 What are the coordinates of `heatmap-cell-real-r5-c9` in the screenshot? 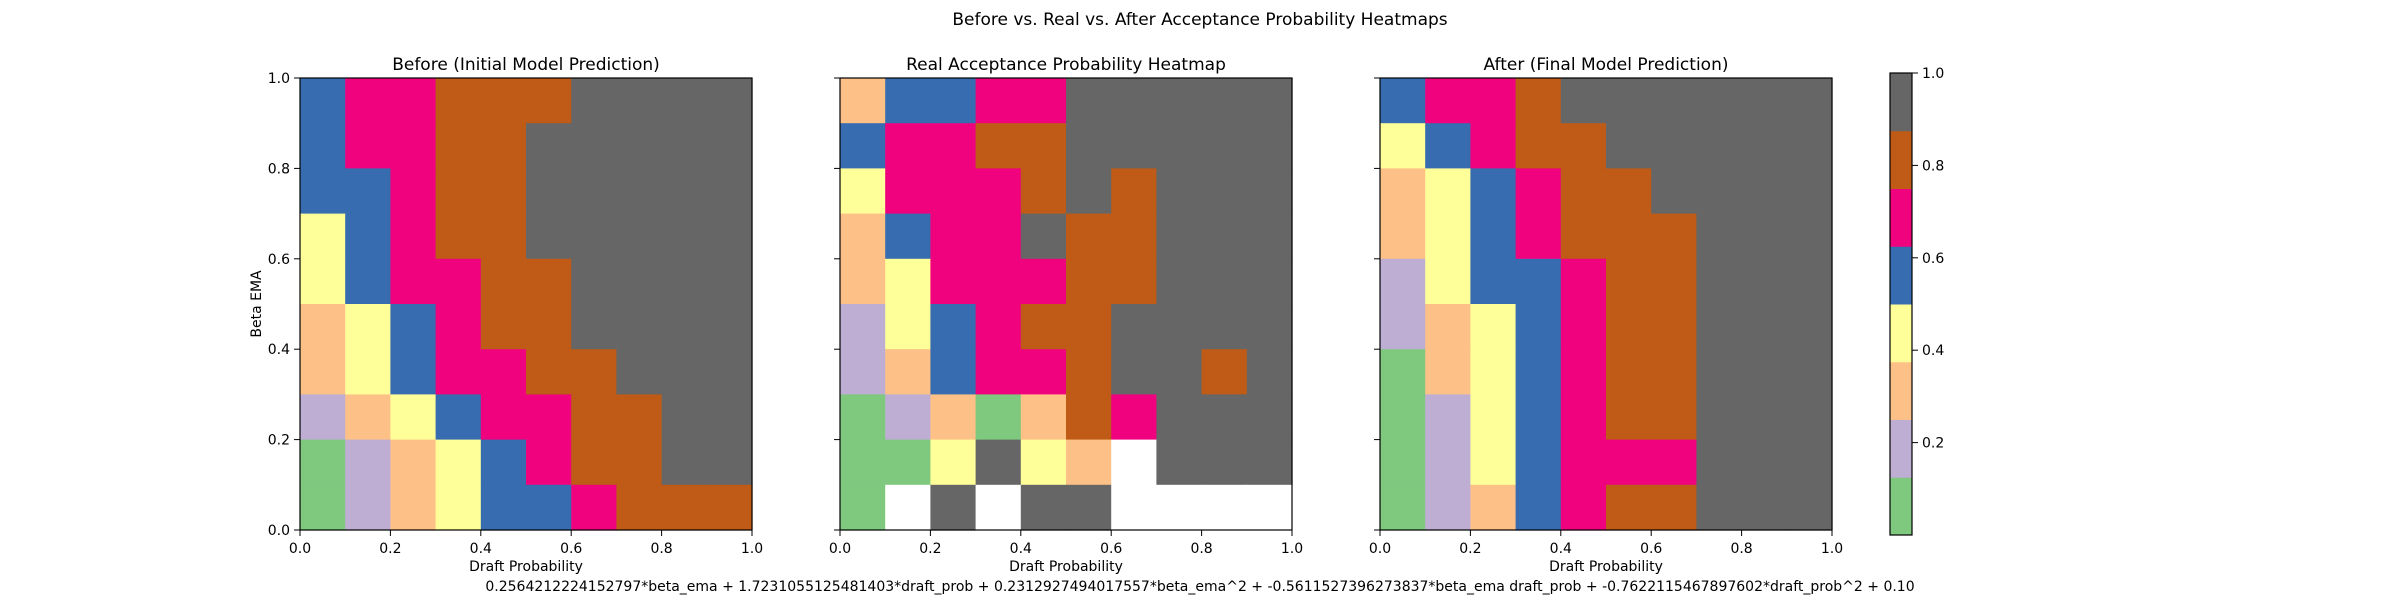 It's located at (1269, 327).